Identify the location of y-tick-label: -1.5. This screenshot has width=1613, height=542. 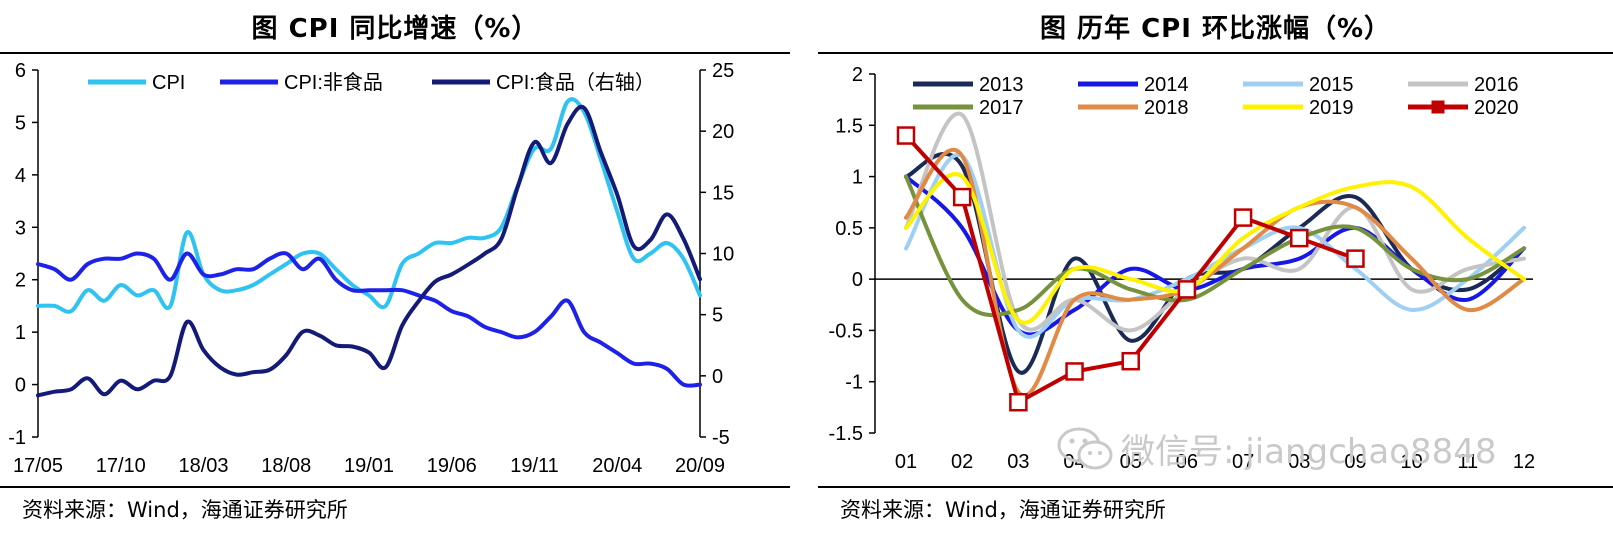
(846, 434).